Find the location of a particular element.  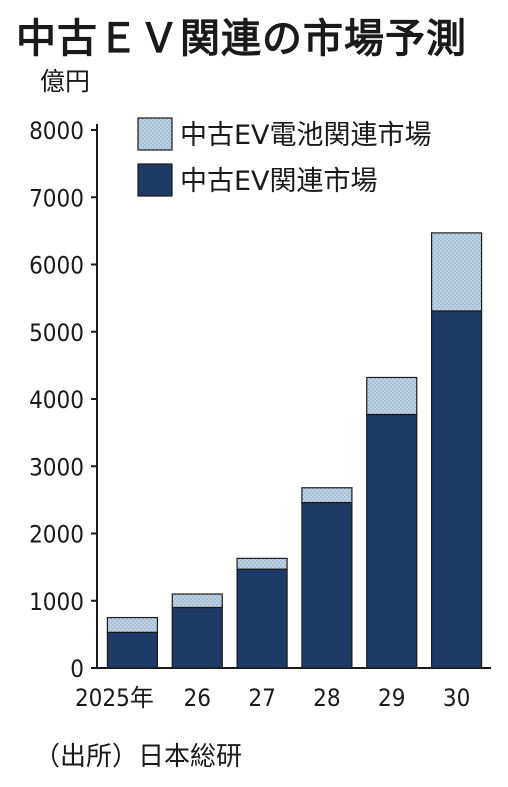

y-tick-label: 8000 is located at coordinates (56, 131).